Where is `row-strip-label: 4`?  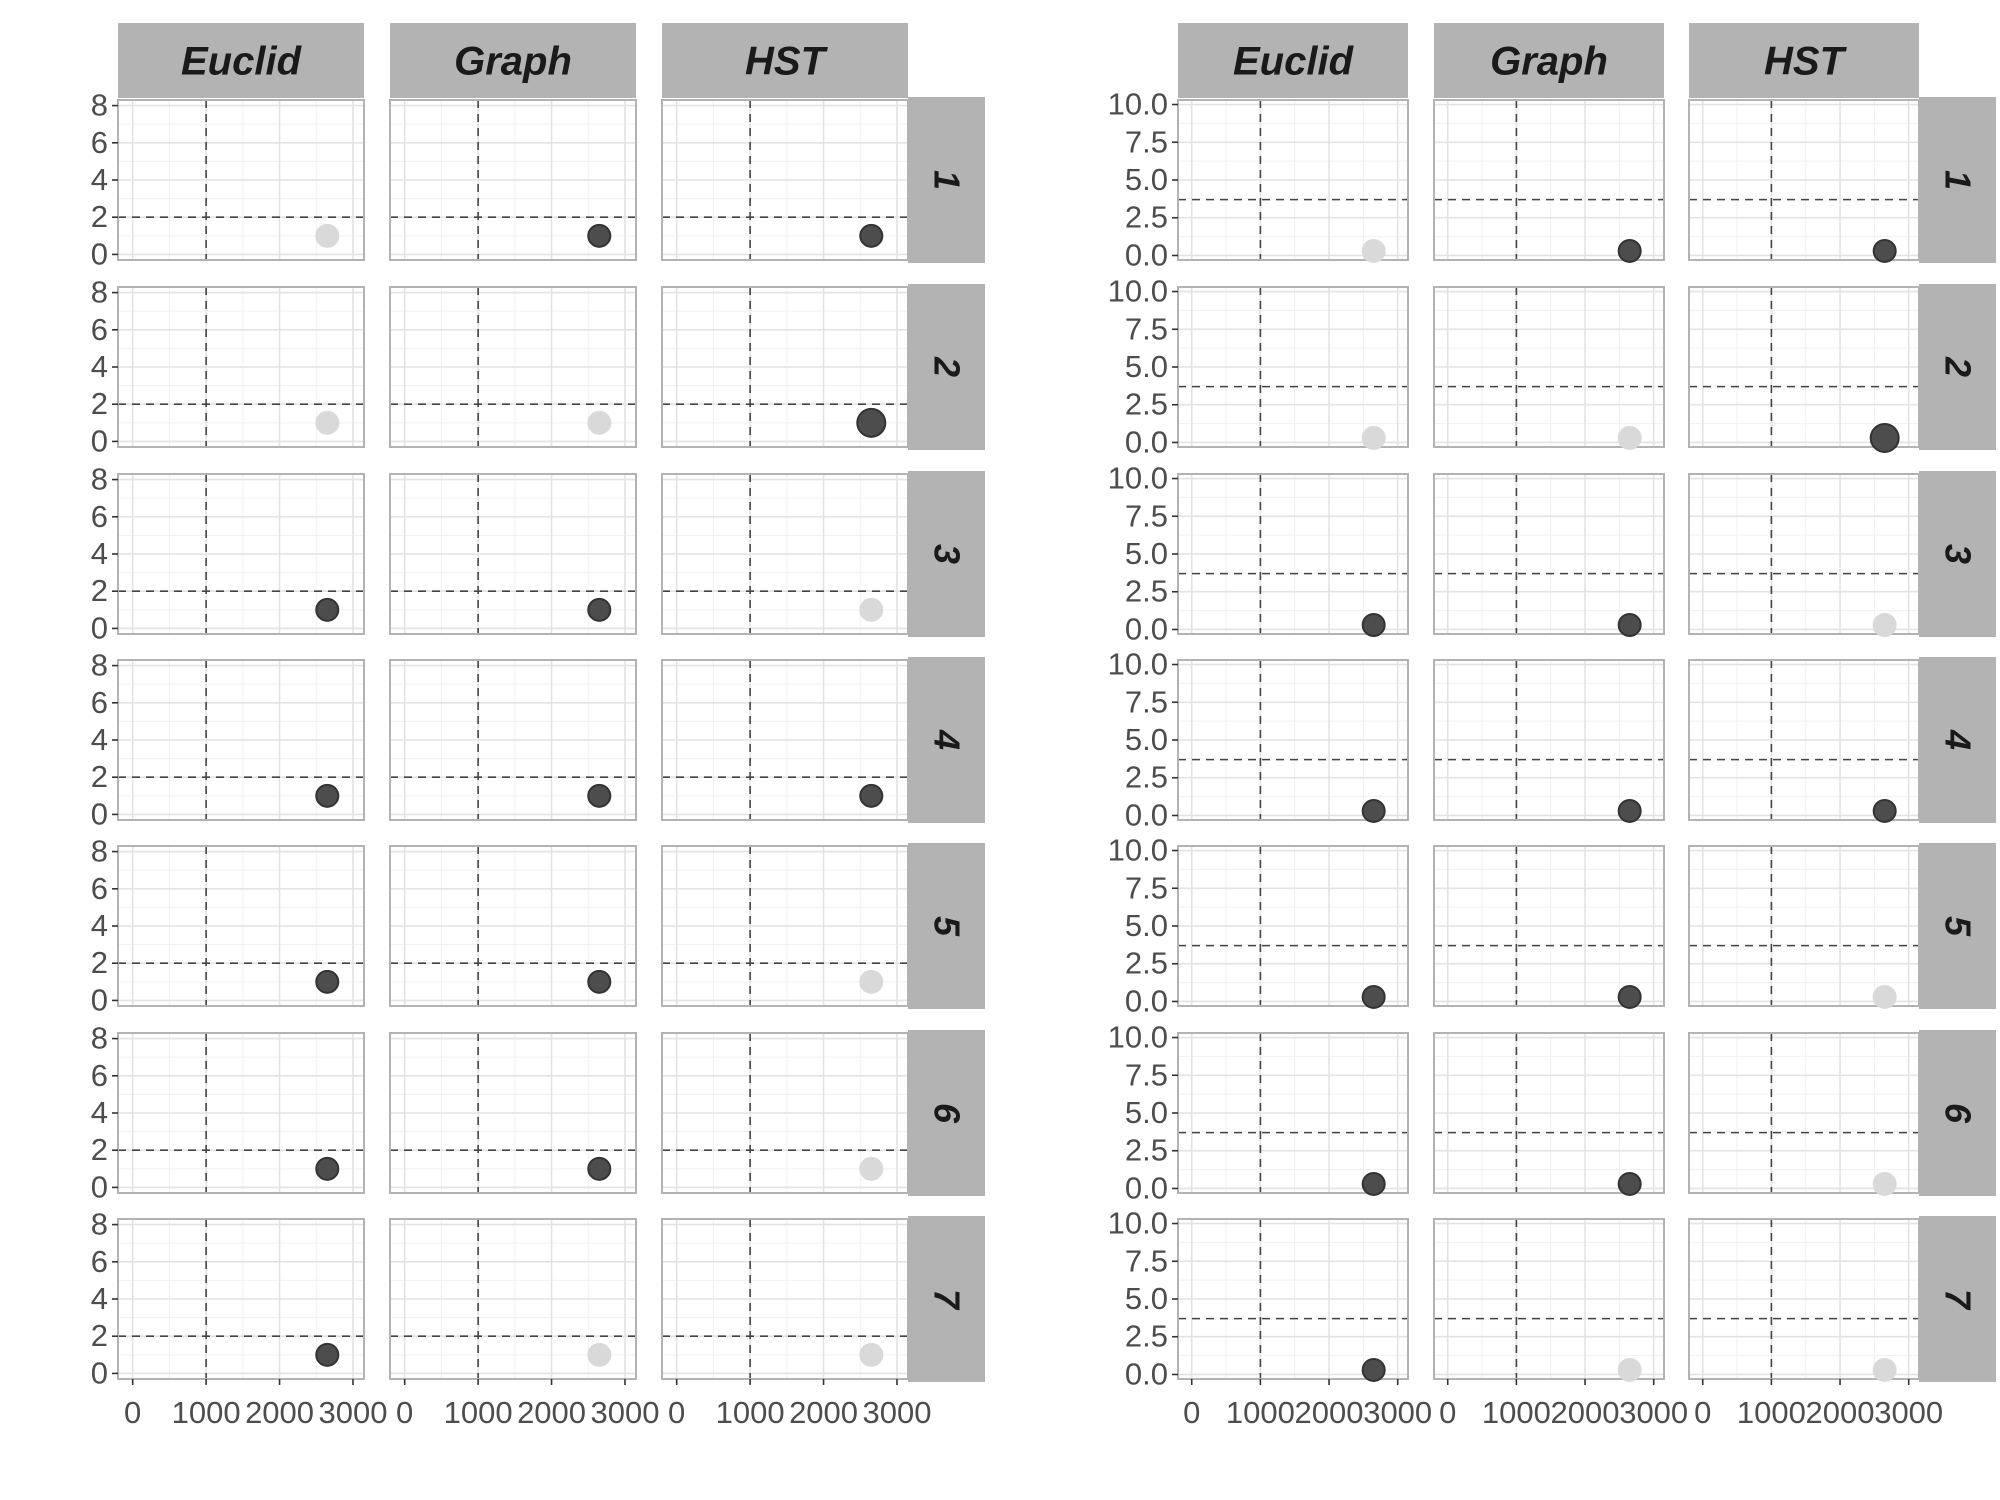 row-strip-label: 4 is located at coordinates (1958, 739).